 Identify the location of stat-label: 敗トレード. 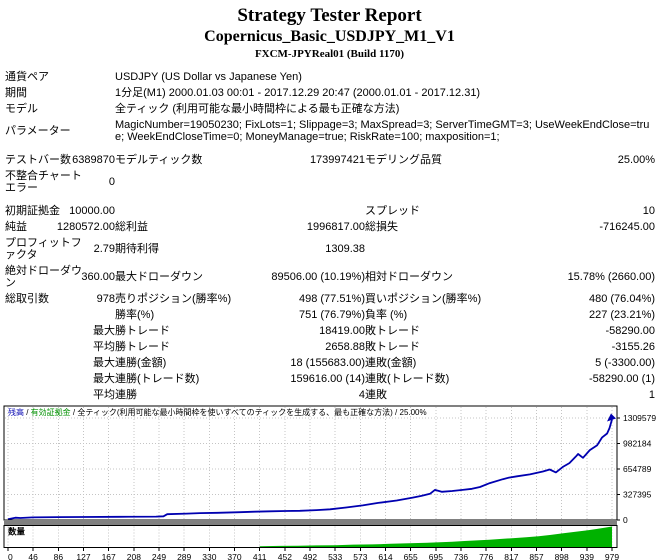
(392, 331).